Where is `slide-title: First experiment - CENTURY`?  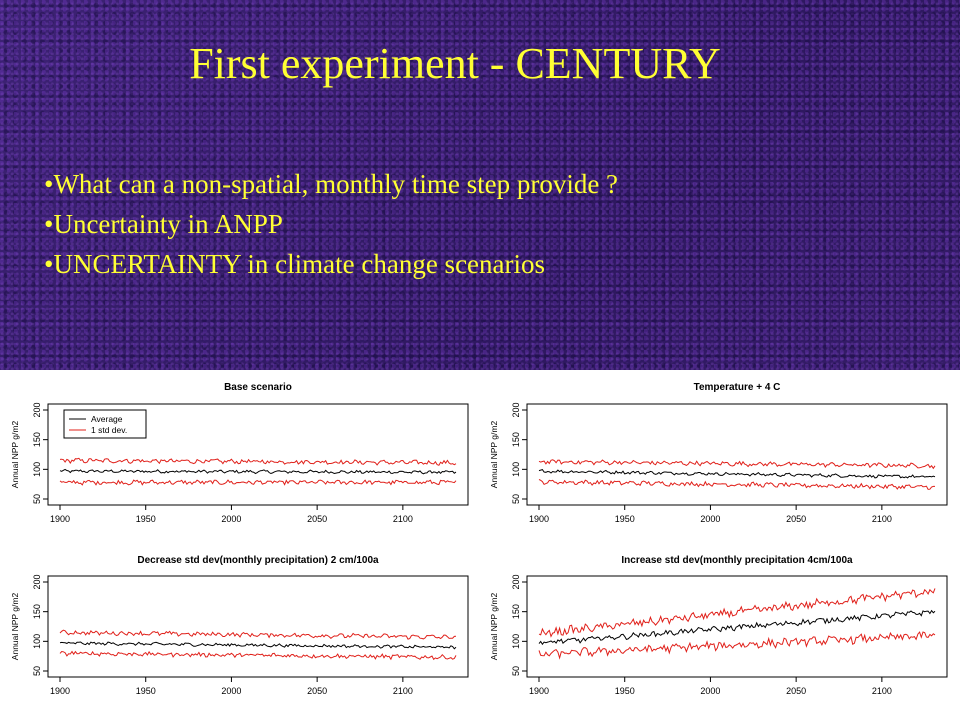 slide-title: First experiment - CENTURY is located at coordinates (455, 63).